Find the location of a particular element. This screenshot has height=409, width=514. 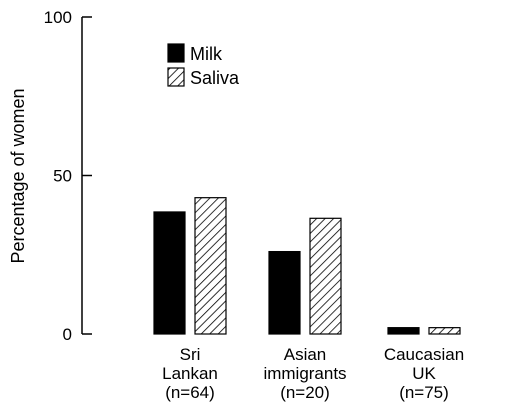

x-category-label-line: Asian is located at coordinates (305, 354).